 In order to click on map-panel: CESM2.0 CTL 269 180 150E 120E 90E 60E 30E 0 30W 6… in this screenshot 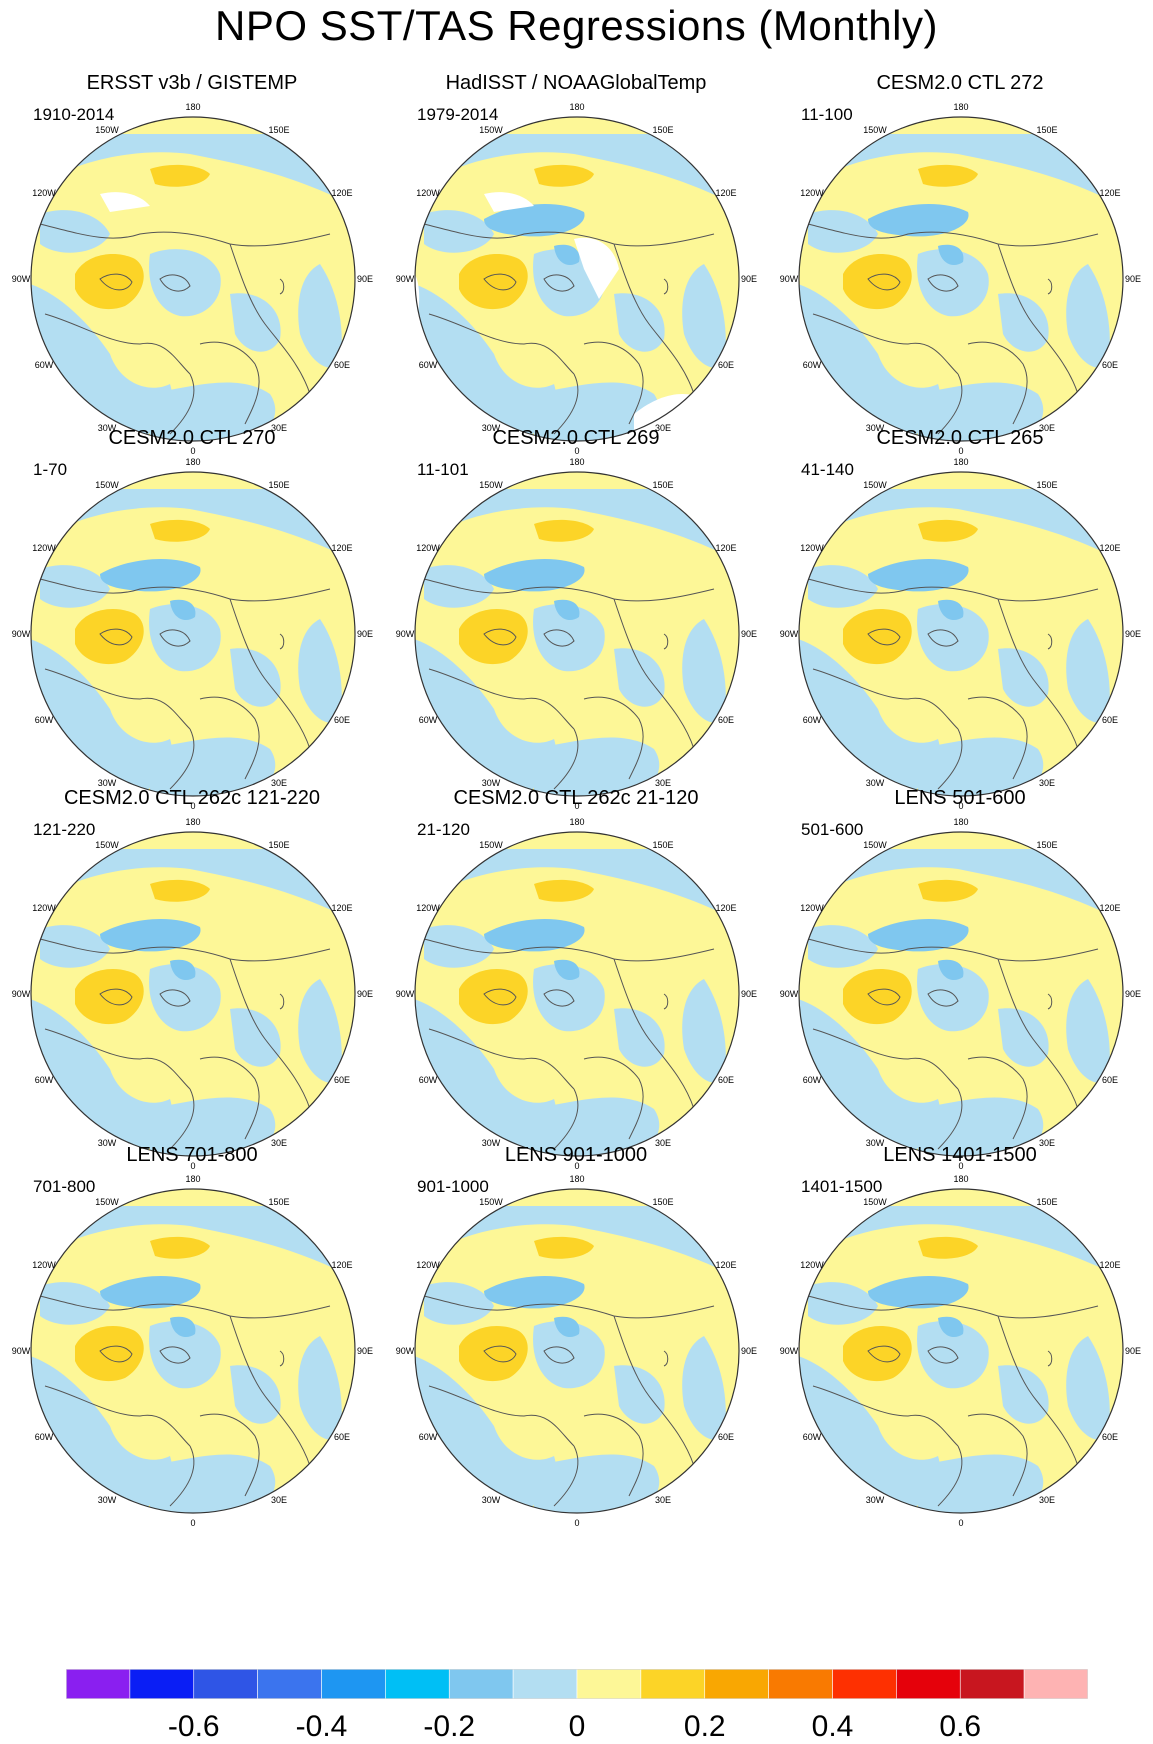, I will do `click(576, 627)`.